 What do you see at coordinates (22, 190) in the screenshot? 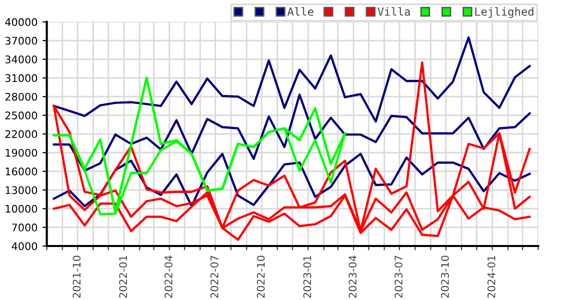
I see `y-tick-label: 13000` at bounding box center [22, 190].